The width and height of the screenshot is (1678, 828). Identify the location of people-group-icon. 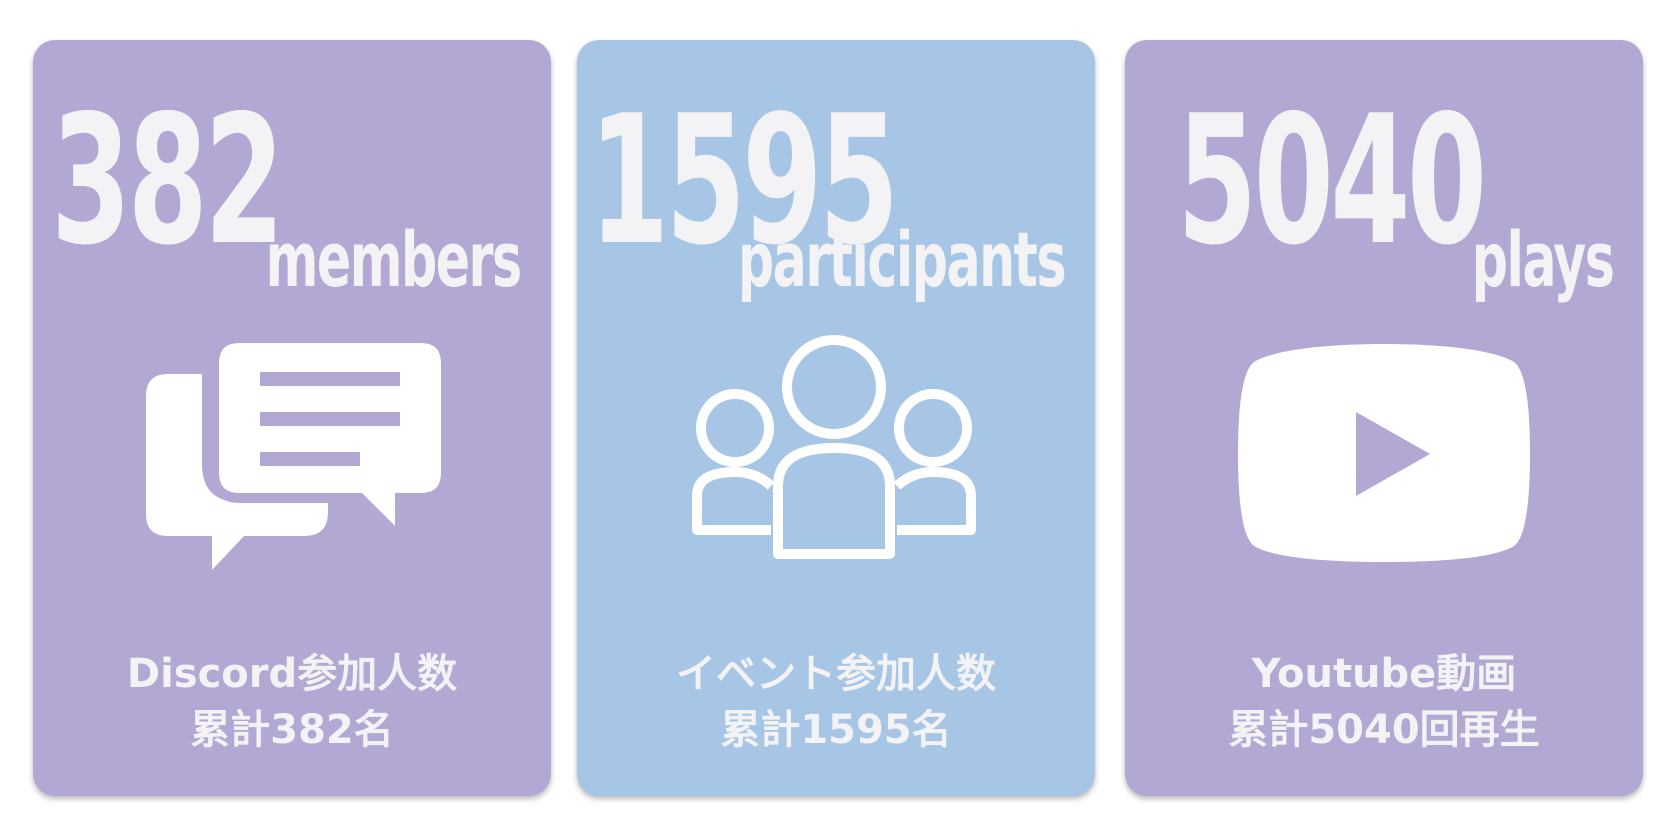
(834, 447).